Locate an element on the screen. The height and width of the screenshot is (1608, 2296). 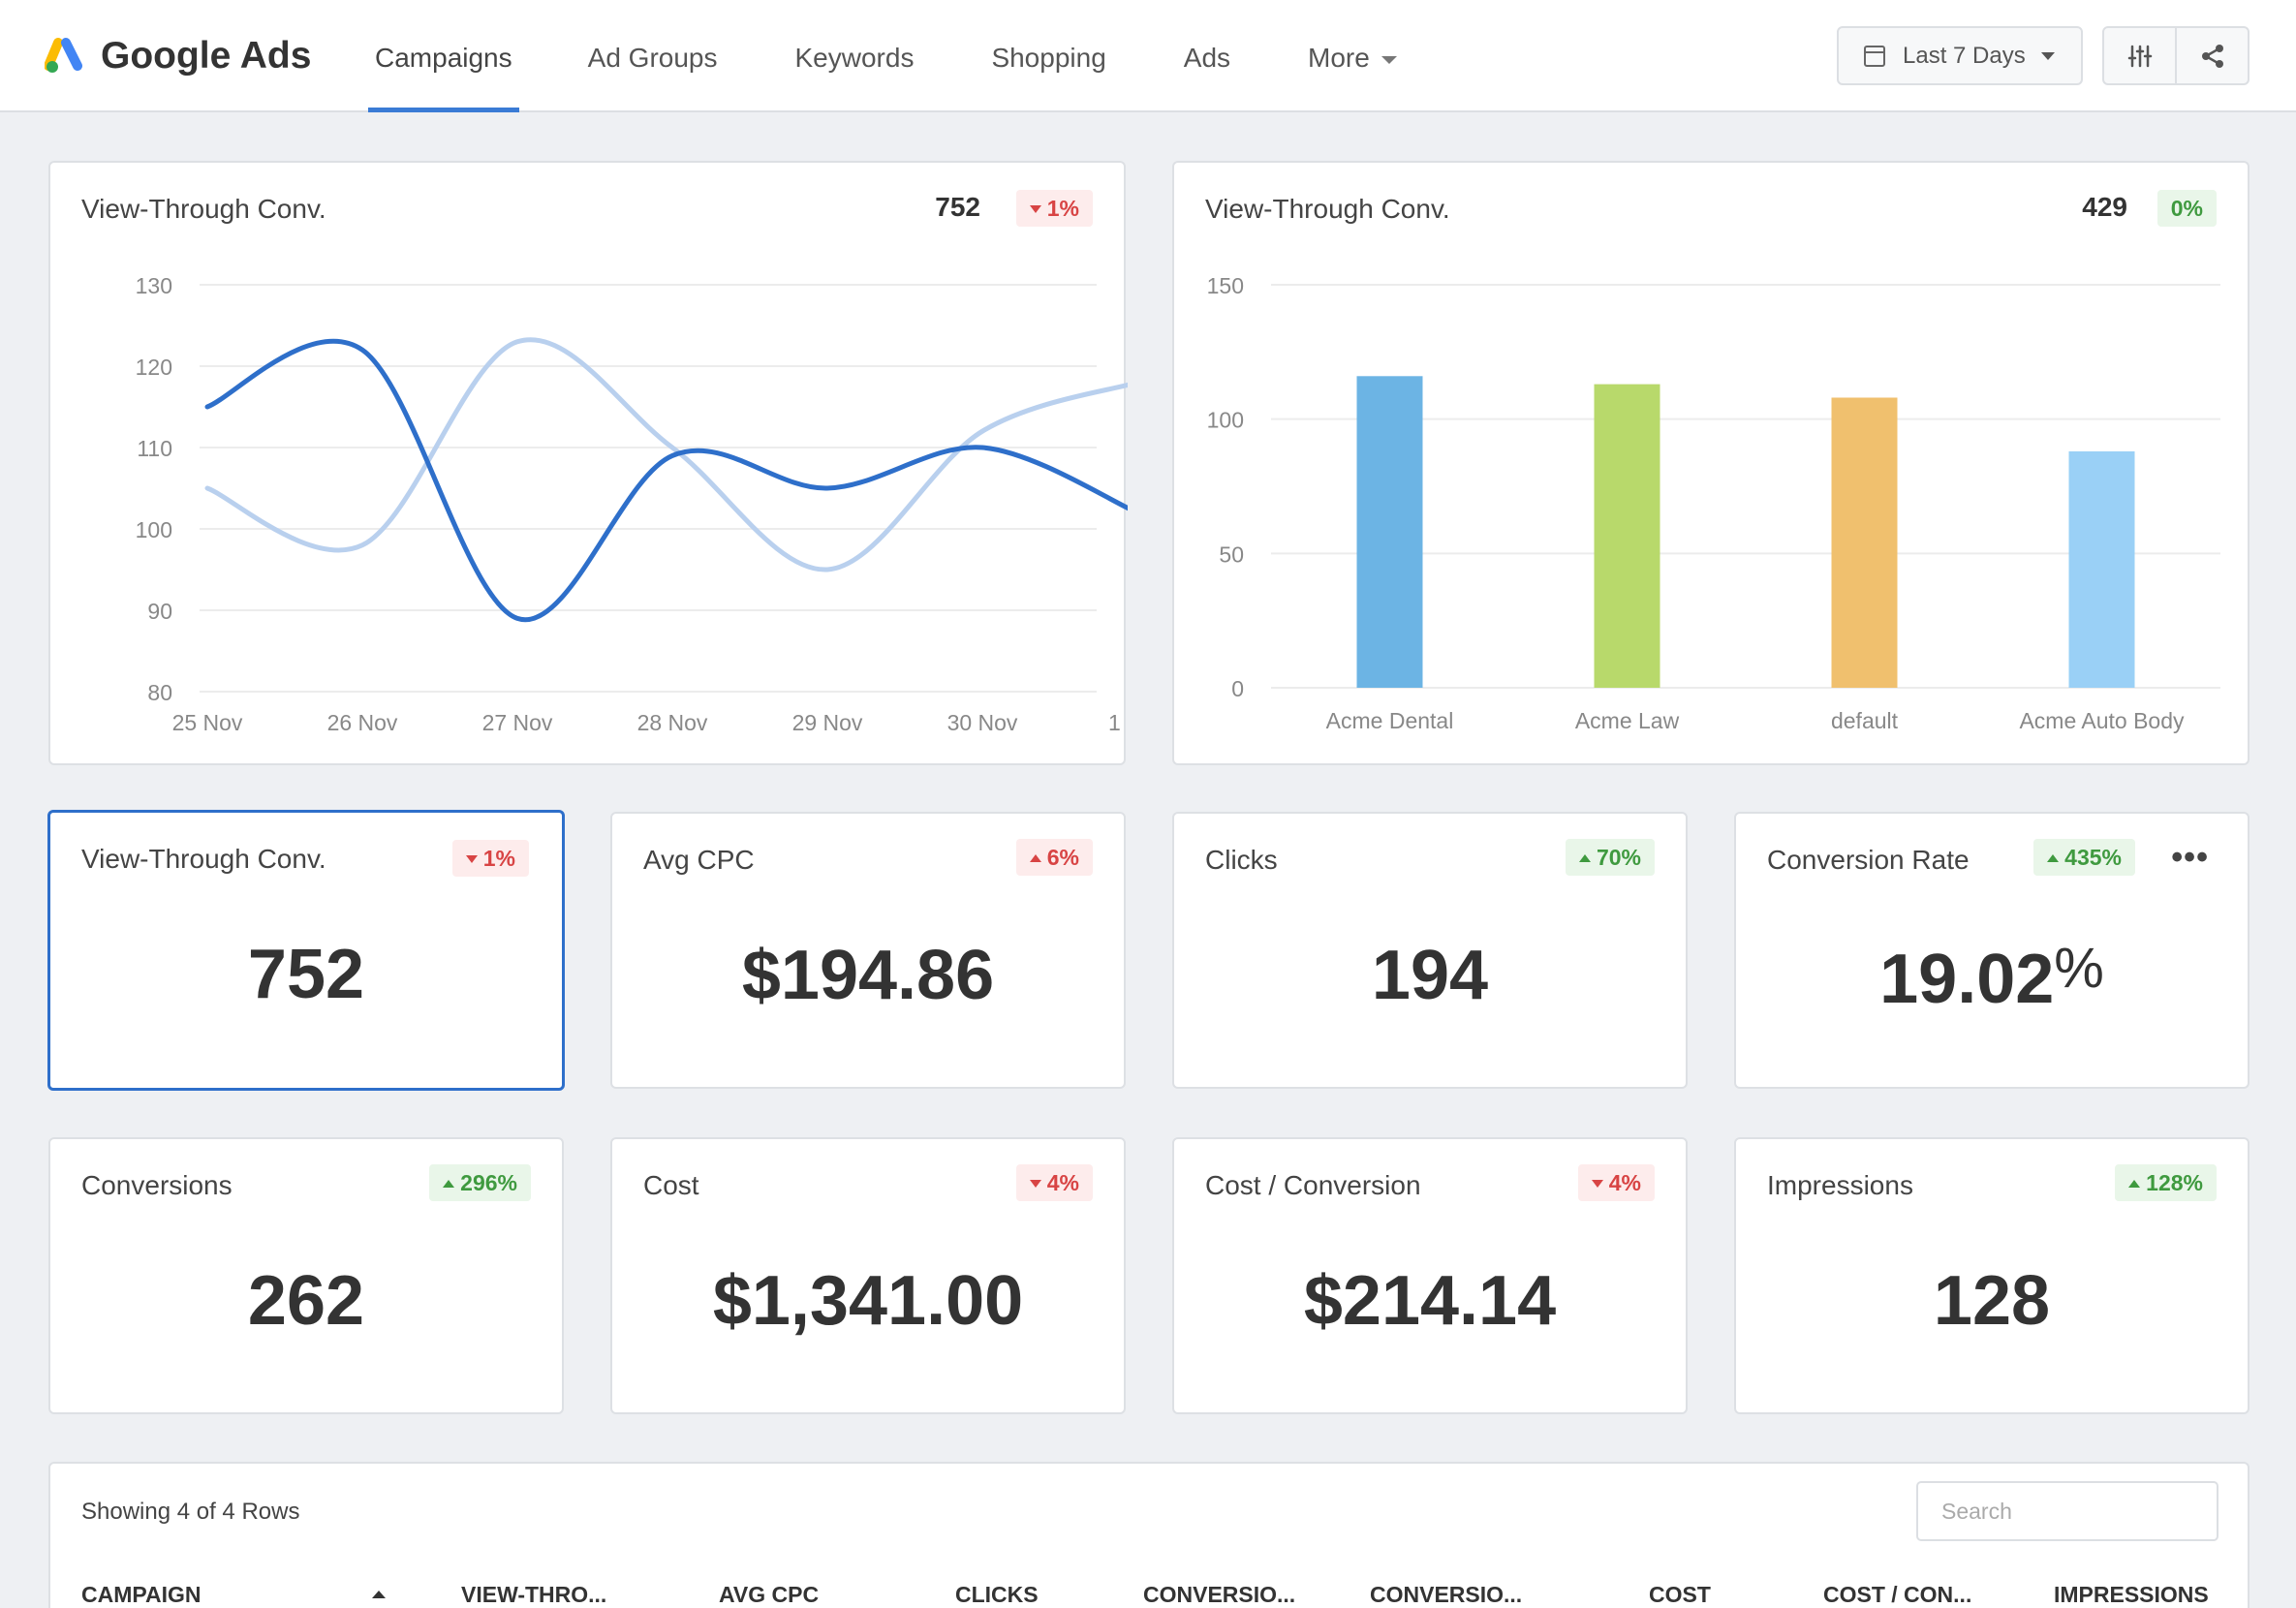
x-tick-label: 25 Nov is located at coordinates (207, 722).